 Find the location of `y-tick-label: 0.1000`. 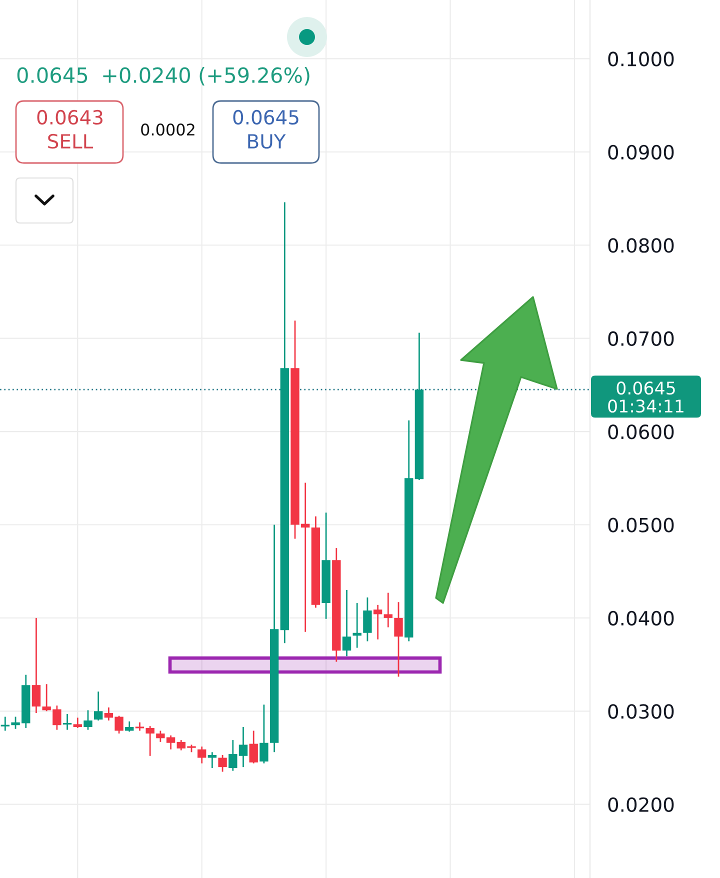

y-tick-label: 0.1000 is located at coordinates (641, 59).